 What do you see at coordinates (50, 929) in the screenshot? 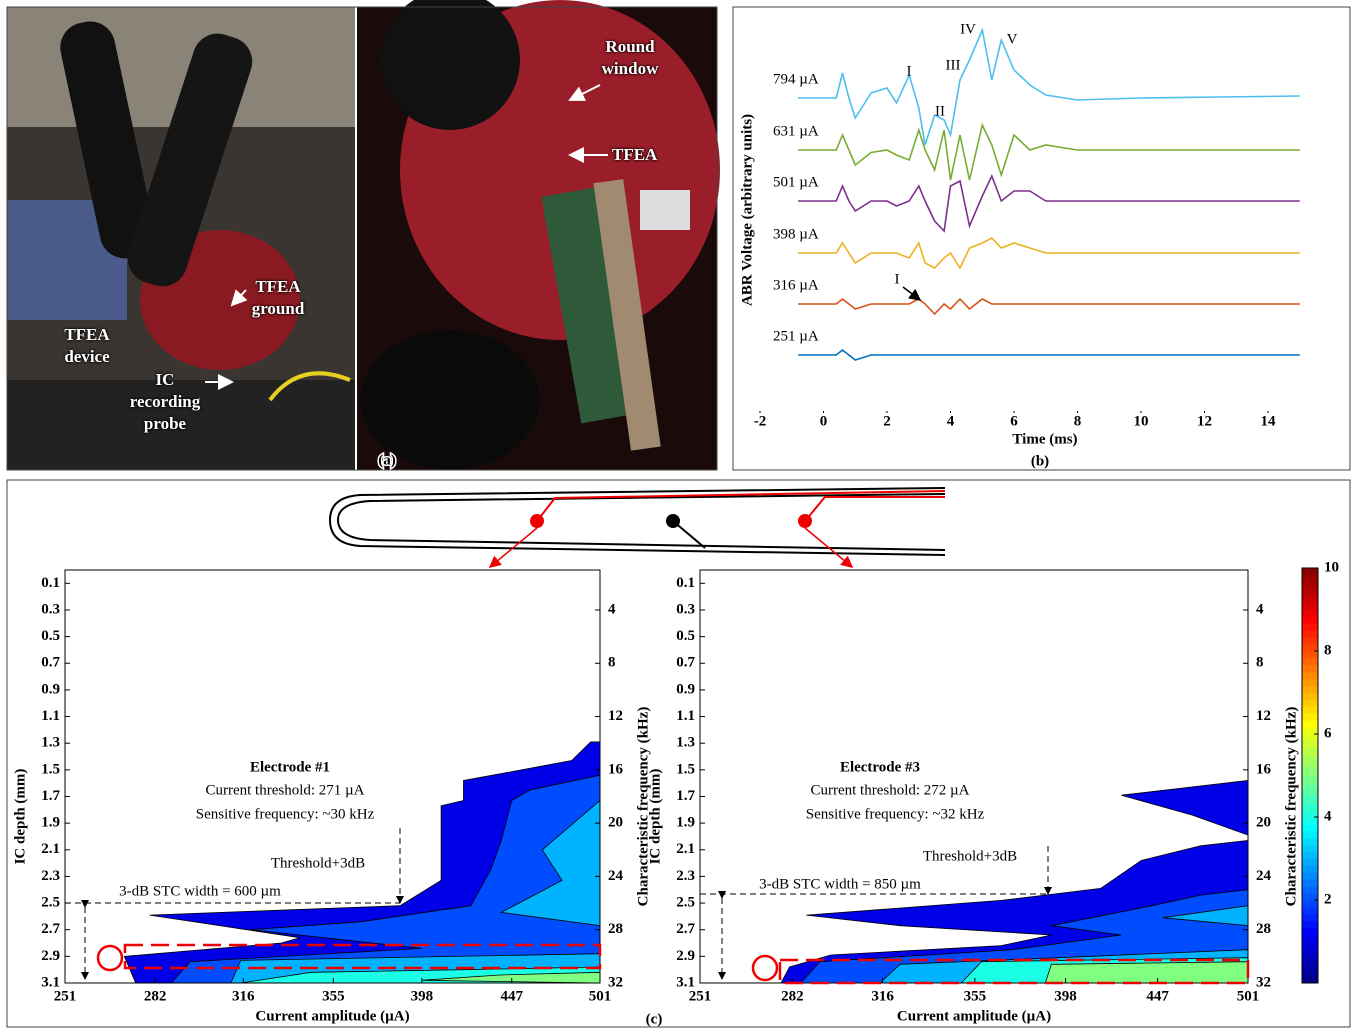
I see `y-tick-label: 2.7` at bounding box center [50, 929].